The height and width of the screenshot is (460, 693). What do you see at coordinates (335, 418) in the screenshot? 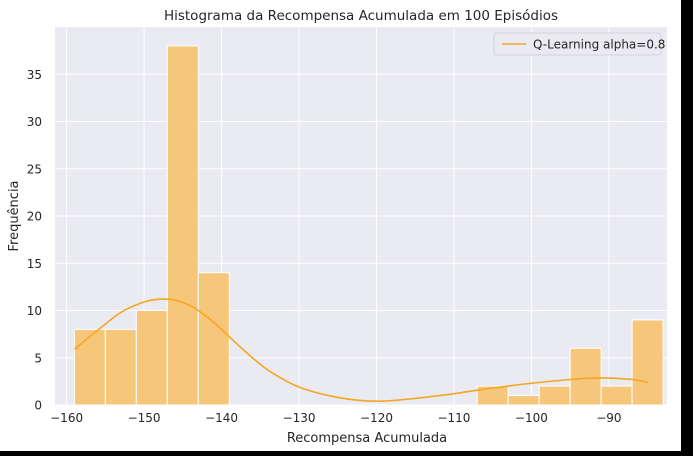
I see `x-axis-ticks: −160 −150 −140 −130 −120 −110 −100 −90` at bounding box center [335, 418].